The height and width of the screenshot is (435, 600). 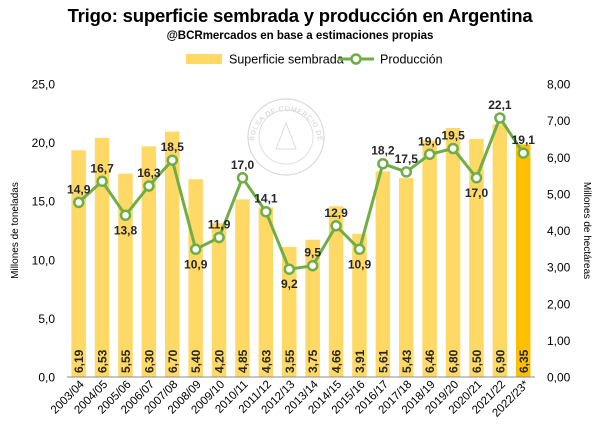 What do you see at coordinates (360, 264) in the screenshot?
I see `line-value-label-12: 10,9` at bounding box center [360, 264].